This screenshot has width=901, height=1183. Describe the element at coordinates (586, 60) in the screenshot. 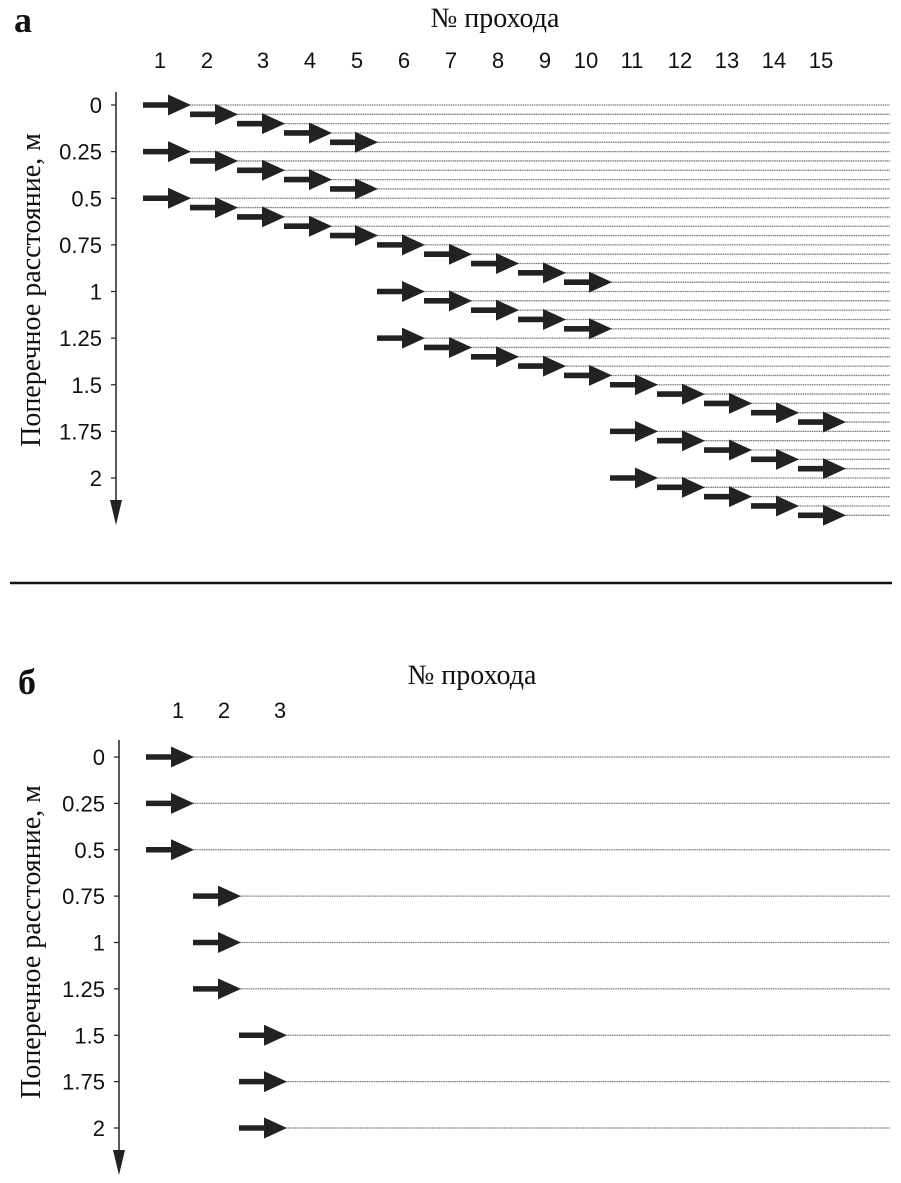

I see `pass-label: 10` at that location.